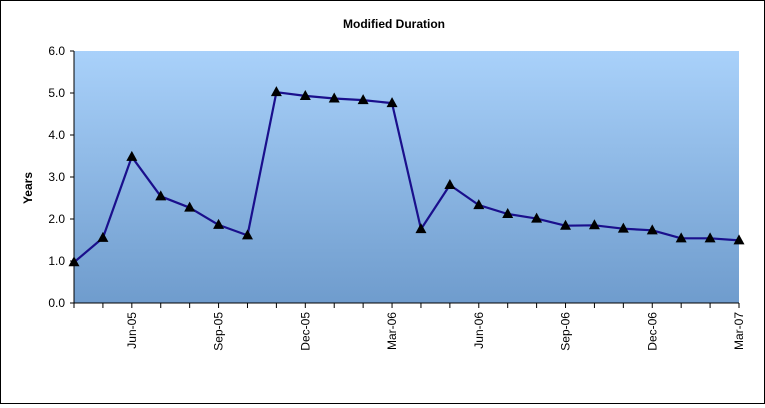 The image size is (765, 408). What do you see at coordinates (394, 24) in the screenshot?
I see `chart-title: Modified Duration` at bounding box center [394, 24].